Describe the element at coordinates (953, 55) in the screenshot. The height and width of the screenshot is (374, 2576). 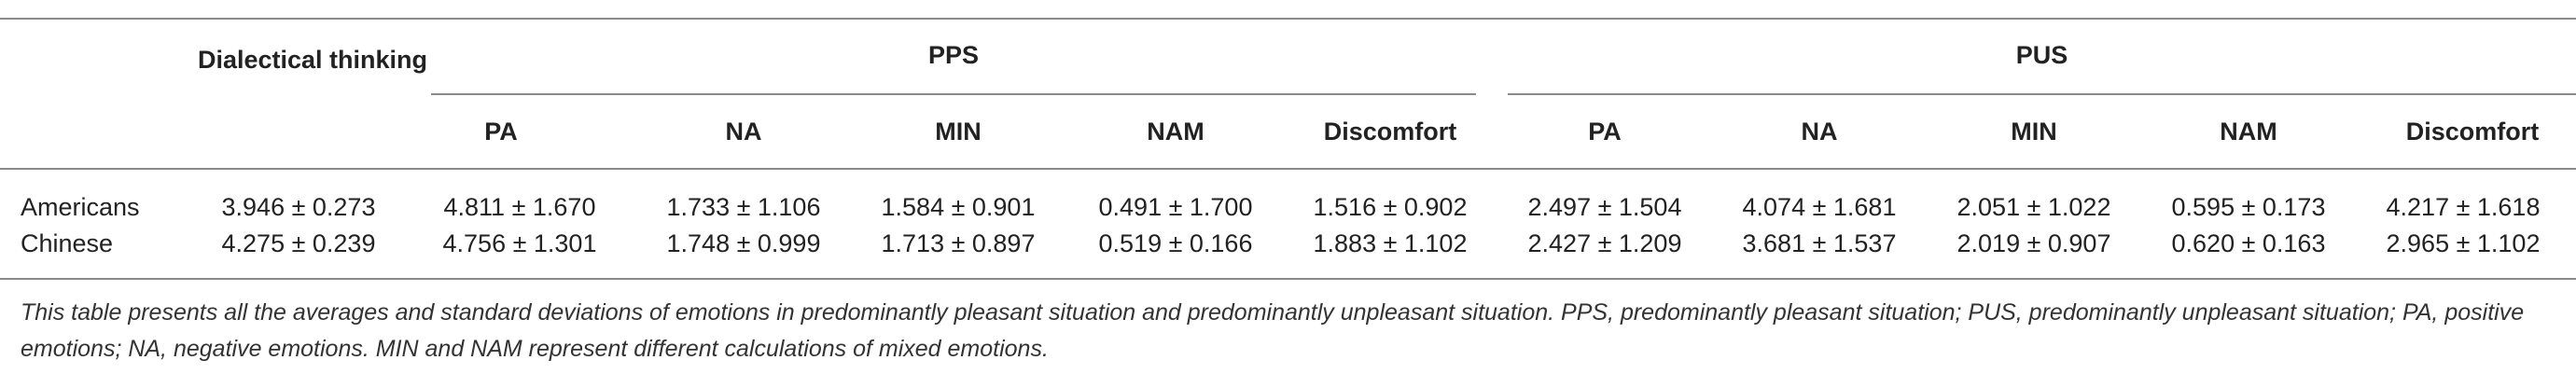
I see `header-group-pps: PPS` at that location.